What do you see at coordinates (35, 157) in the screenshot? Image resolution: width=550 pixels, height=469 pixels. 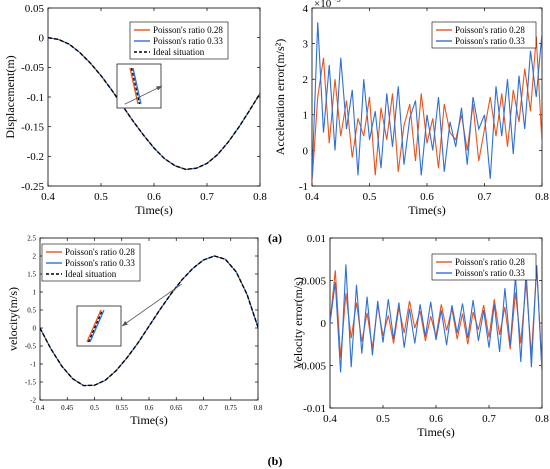 I see `y-tick-label: -0.2` at bounding box center [35, 157].